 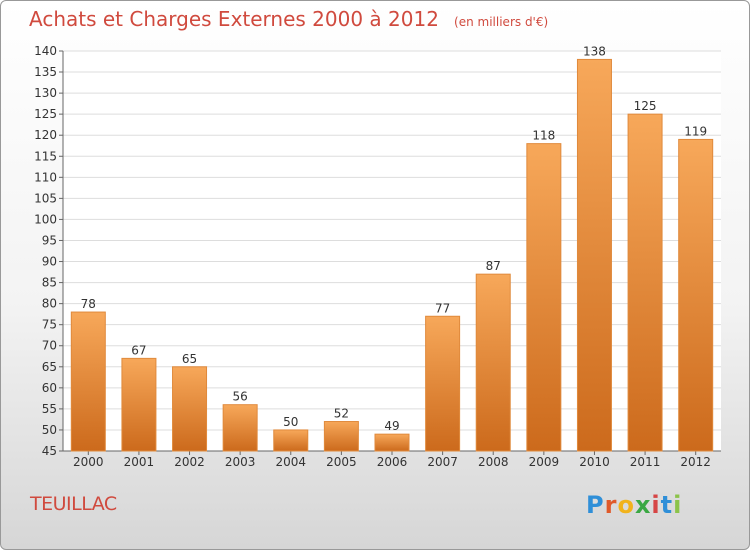 What do you see at coordinates (45, 198) in the screenshot?
I see `y-tick-label: 105` at bounding box center [45, 198].